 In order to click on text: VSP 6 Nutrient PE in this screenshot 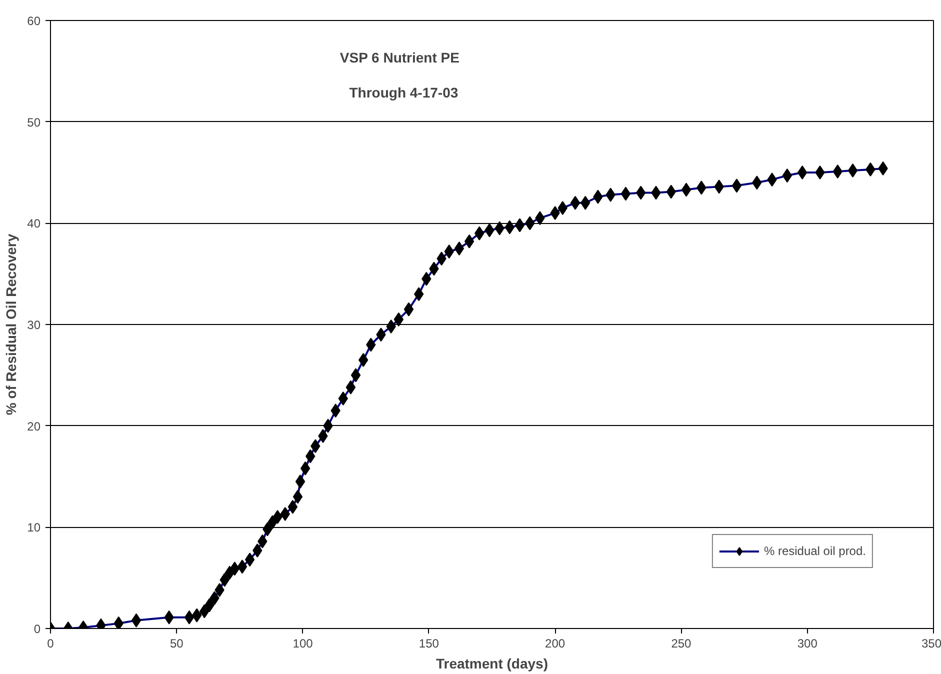, I will do `click(400, 58)`.